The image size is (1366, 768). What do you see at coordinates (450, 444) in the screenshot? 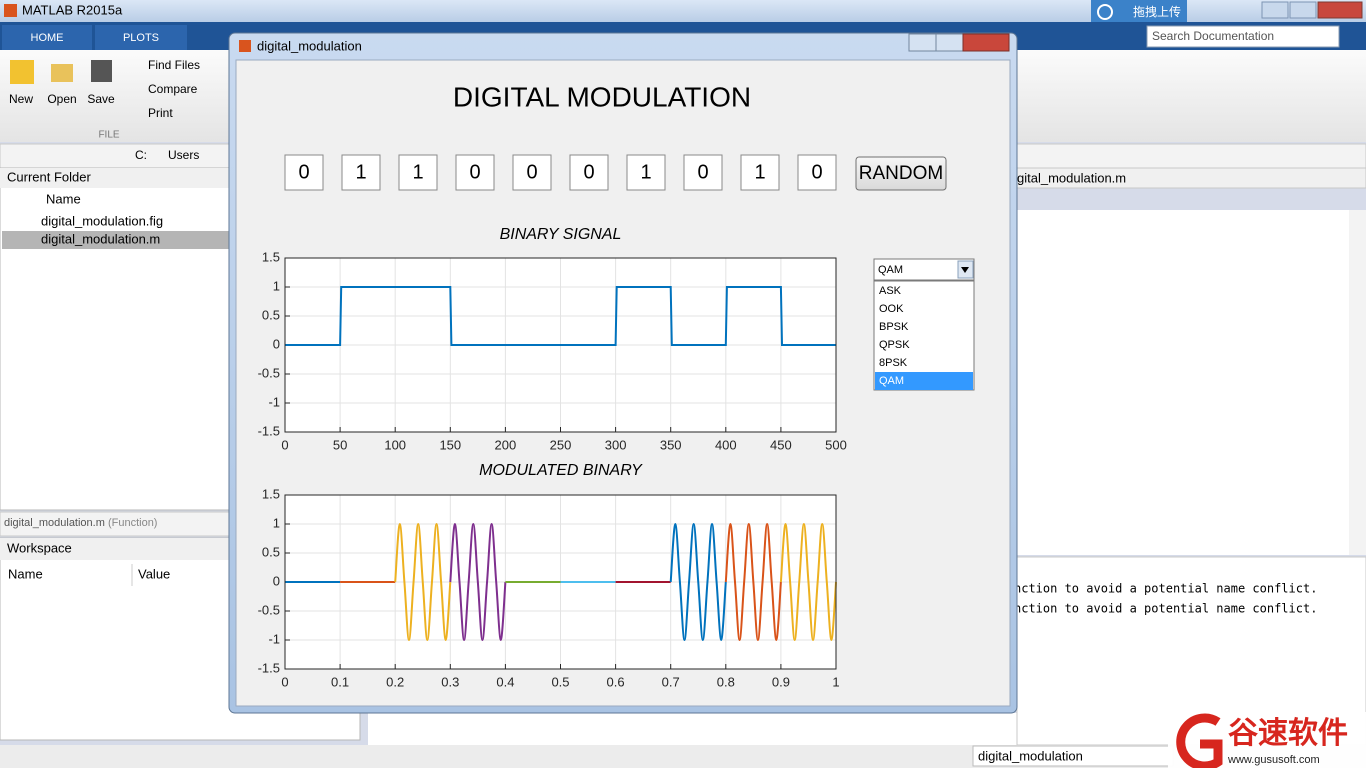
I see `x-tick-label: 150` at bounding box center [450, 444].